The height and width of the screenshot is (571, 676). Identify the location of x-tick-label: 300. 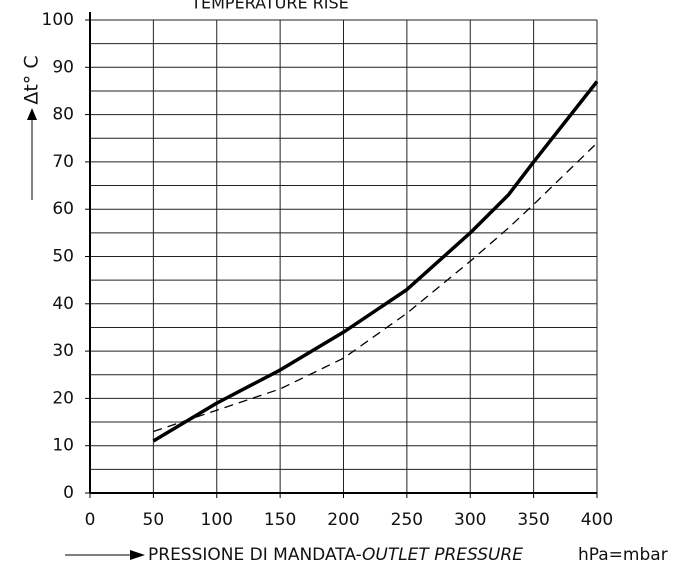
(470, 520).